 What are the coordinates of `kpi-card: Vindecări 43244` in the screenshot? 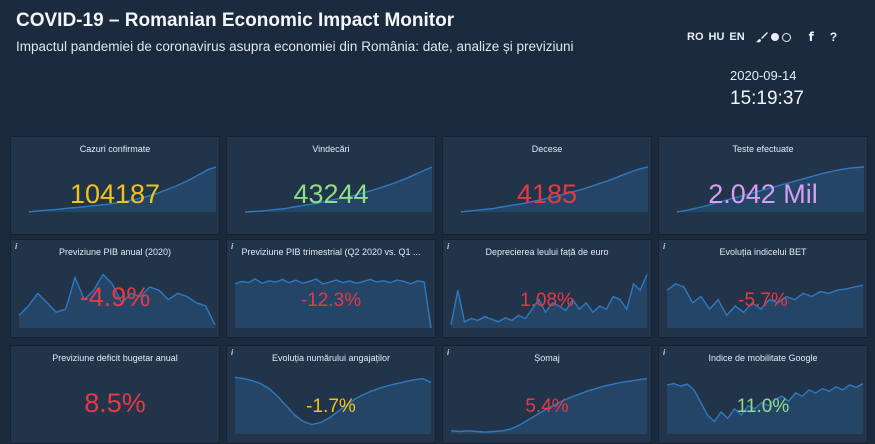 It's located at (331, 185).